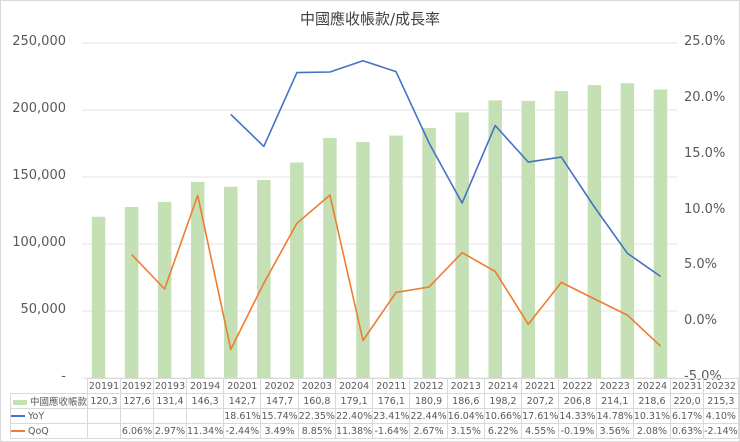  What do you see at coordinates (137, 431) in the screenshot?
I see `table-cell: 6.06%` at bounding box center [137, 431].